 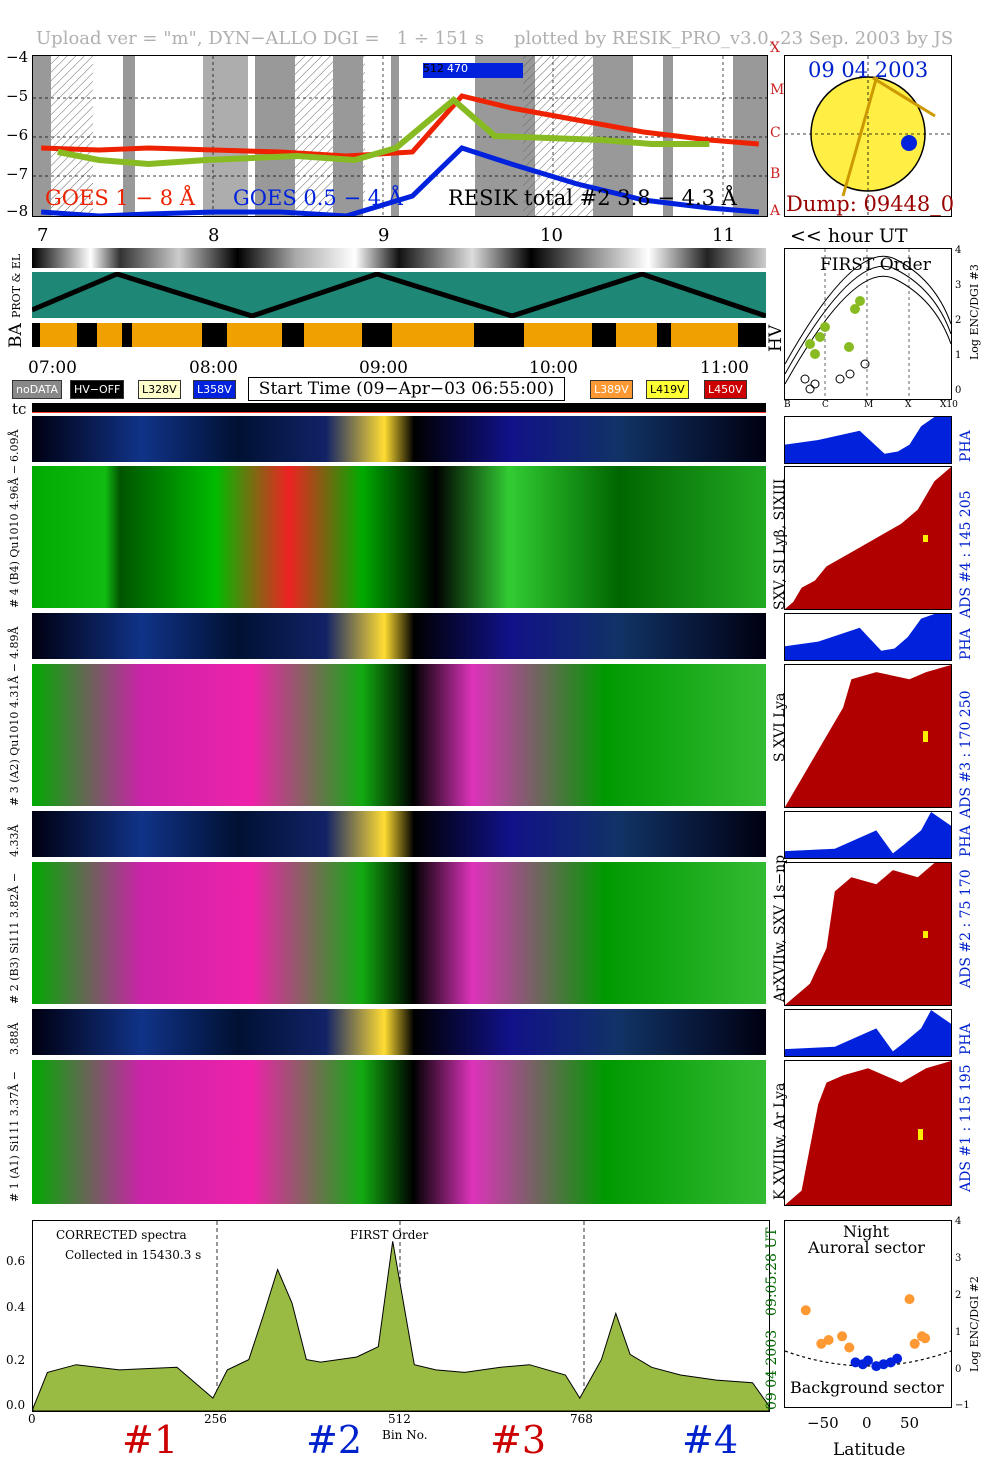 What do you see at coordinates (14, 445) in the screenshot?
I see `ch4-pha-wavelength: 6.09Å` at bounding box center [14, 445].